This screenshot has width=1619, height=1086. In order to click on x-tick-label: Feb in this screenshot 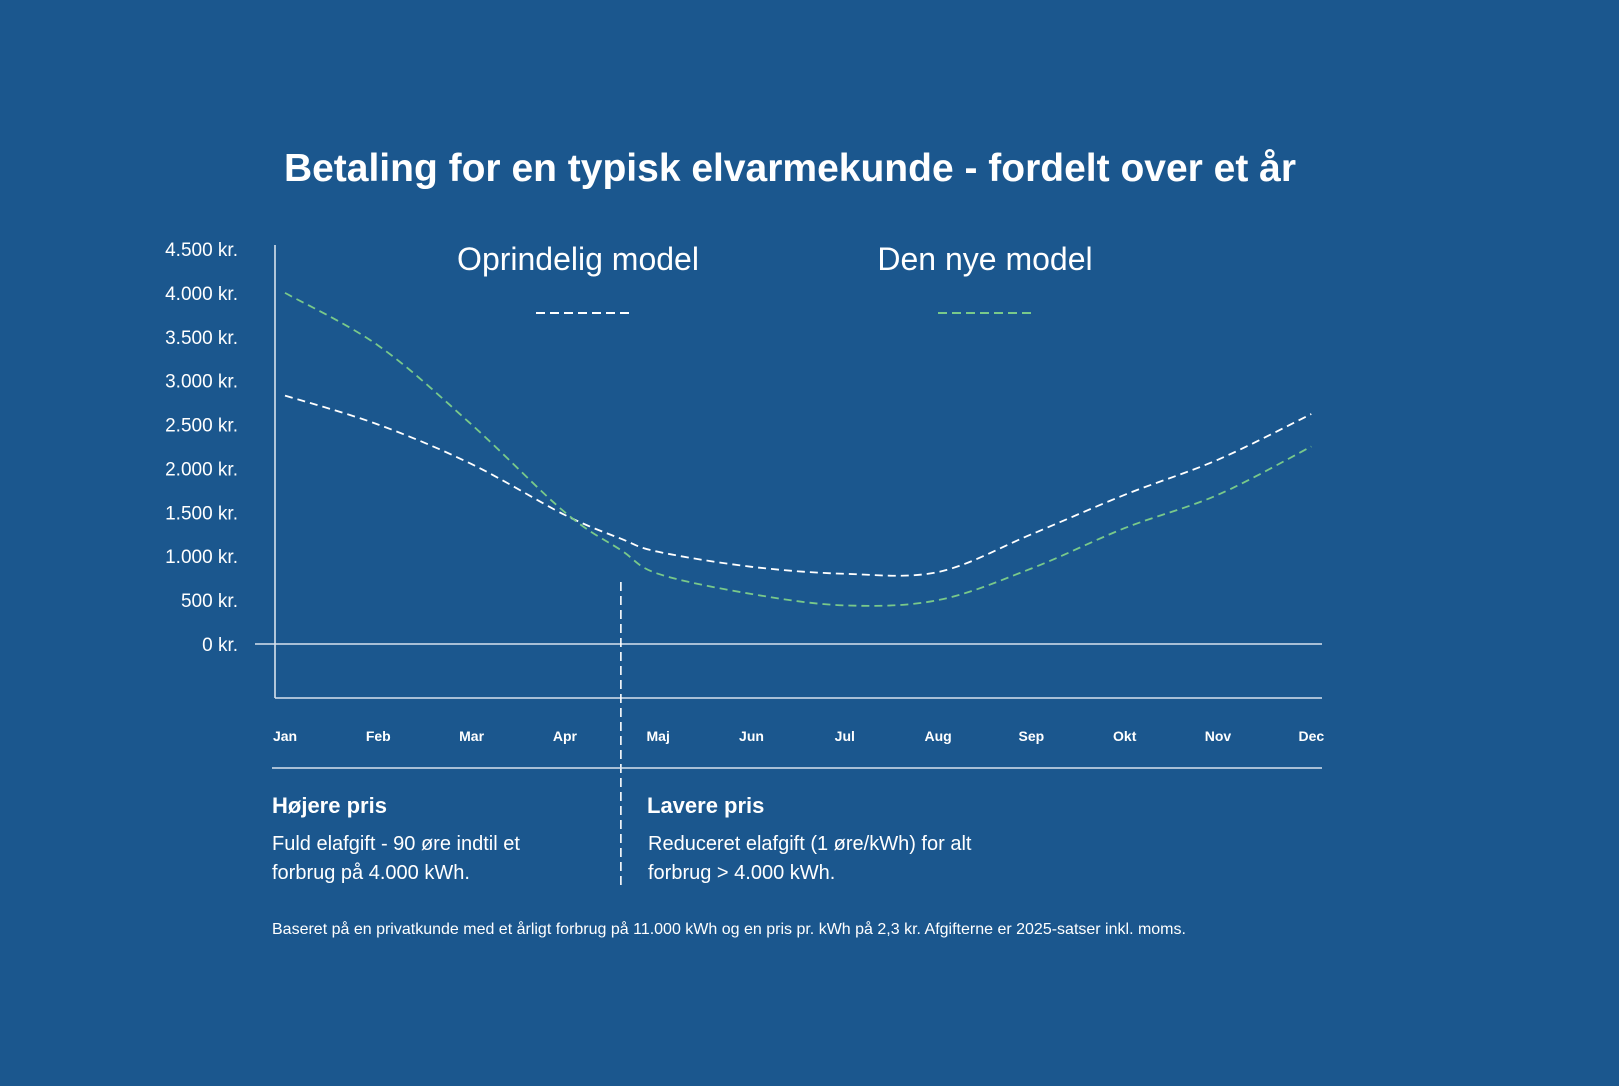, I will do `click(378, 736)`.